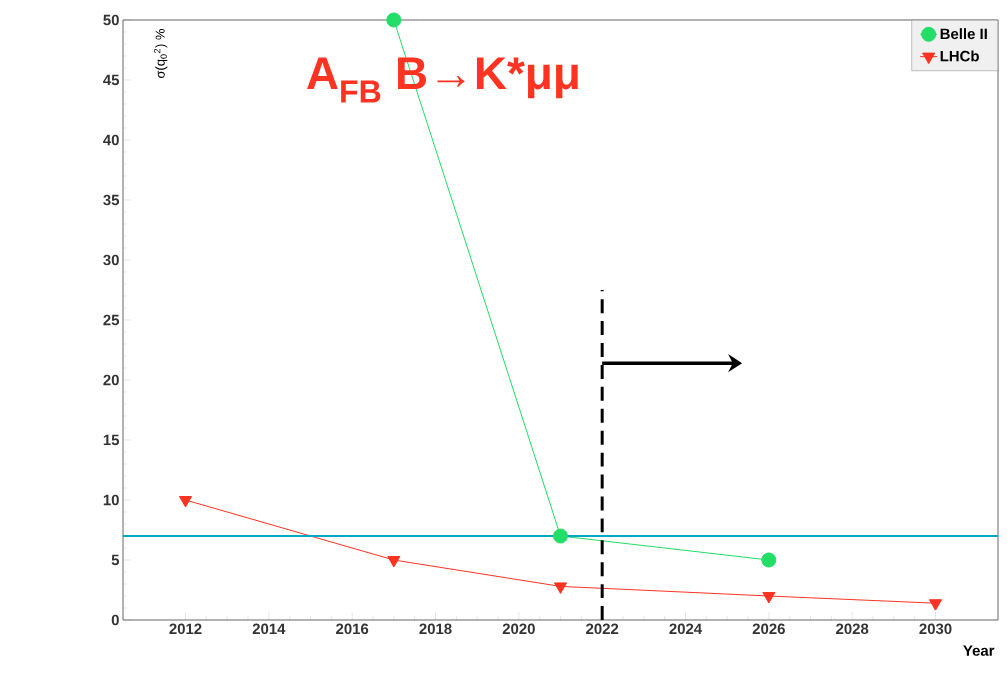  Describe the element at coordinates (852, 629) in the screenshot. I see `x-tick-label: 2028` at that location.